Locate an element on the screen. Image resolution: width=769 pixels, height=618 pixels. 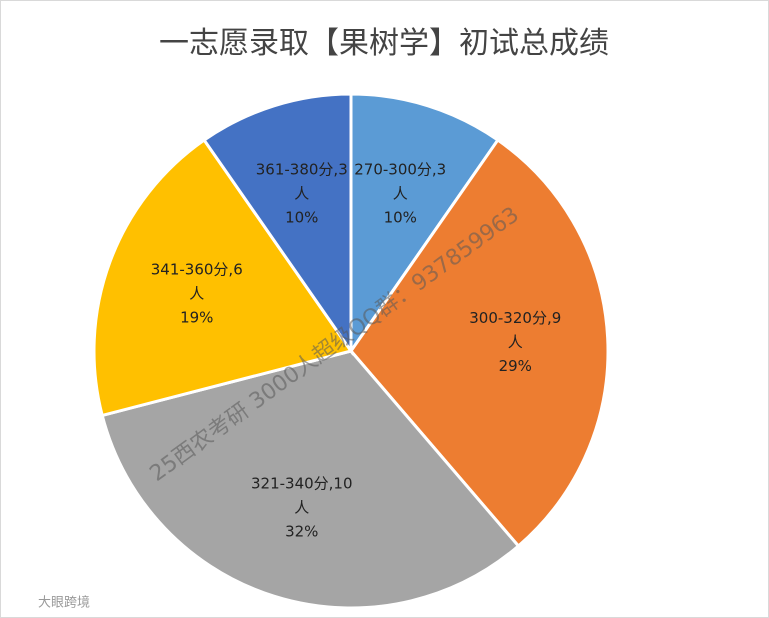
data-label: 32% is located at coordinates (301, 531).